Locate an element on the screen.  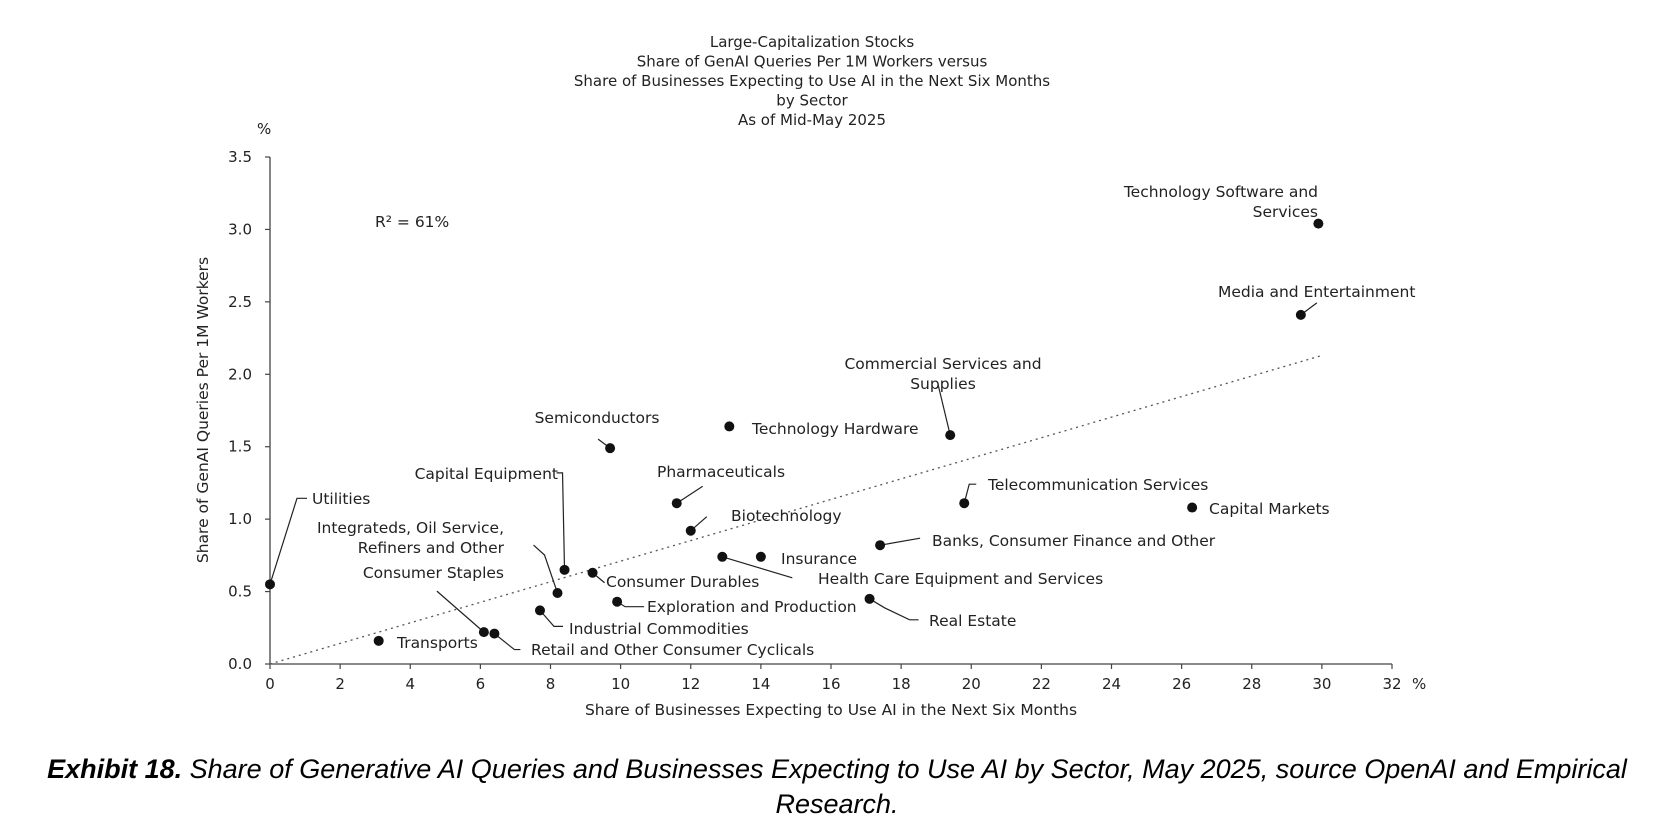
y-tick-label: 2.5 is located at coordinates (240, 302).